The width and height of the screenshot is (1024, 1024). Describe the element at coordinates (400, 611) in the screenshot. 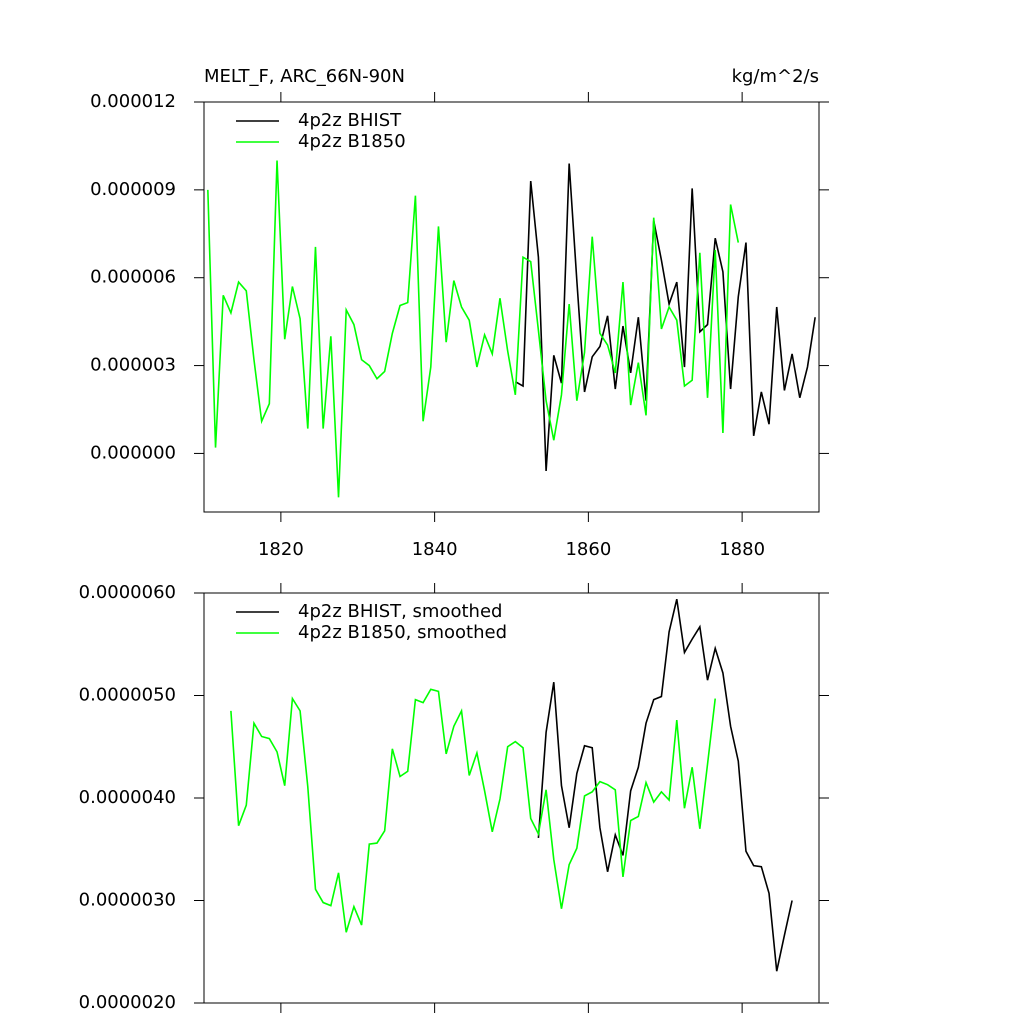

I see `legend-label: 4p2z BHIST, smoothed` at that location.